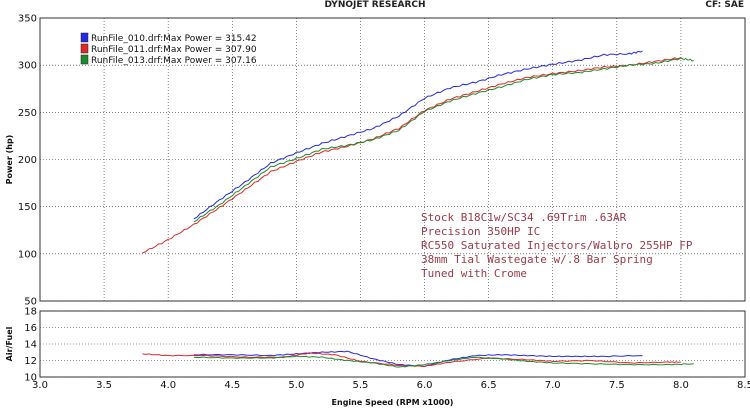 Image resolution: width=750 pixels, height=411 pixels. Describe the element at coordinates (743, 385) in the screenshot. I see `x-tick-label: 8.5` at that location.